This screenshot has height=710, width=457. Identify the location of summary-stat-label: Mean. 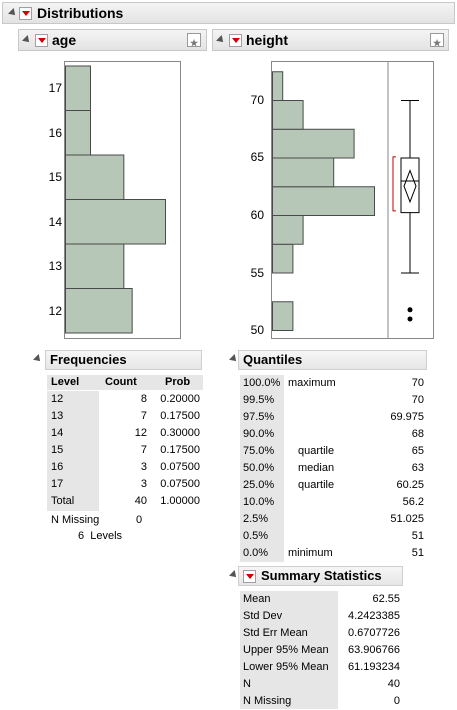
(257, 599).